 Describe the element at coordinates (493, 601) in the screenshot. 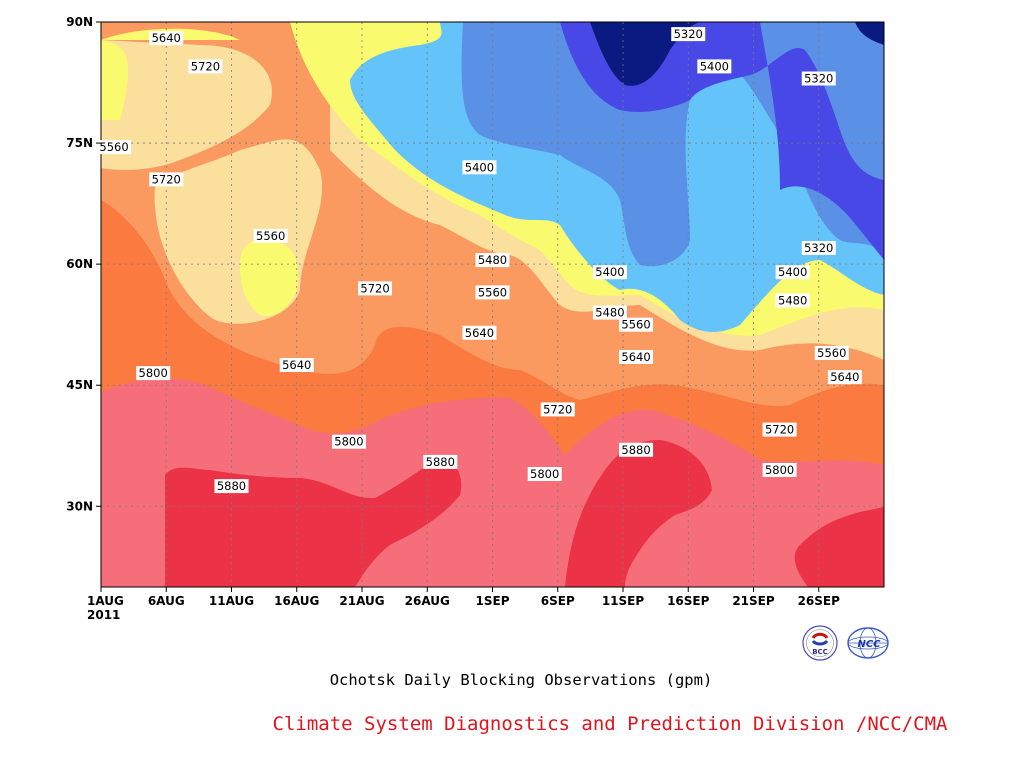

I see `x-tick-label: 1SEP` at that location.